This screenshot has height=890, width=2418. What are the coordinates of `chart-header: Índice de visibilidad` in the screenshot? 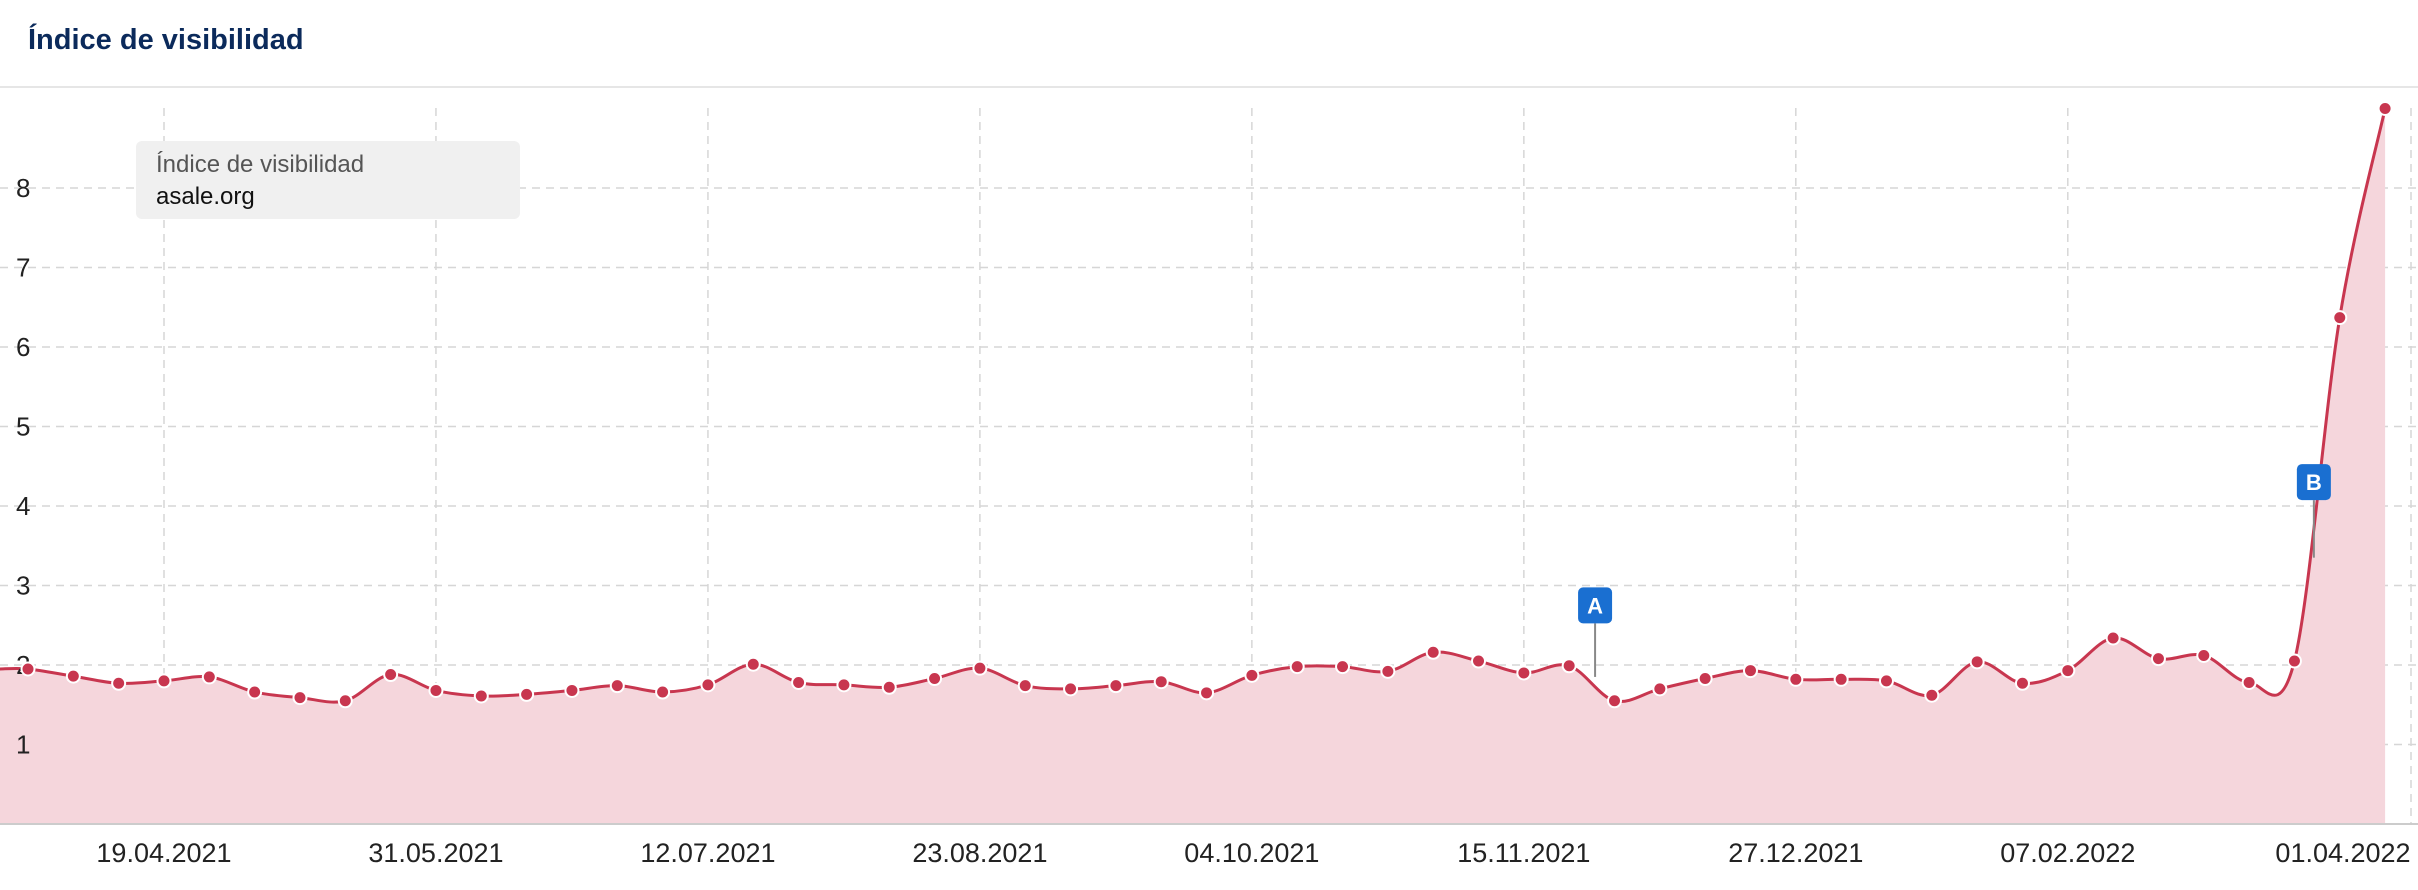 It's located at (1209, 44).